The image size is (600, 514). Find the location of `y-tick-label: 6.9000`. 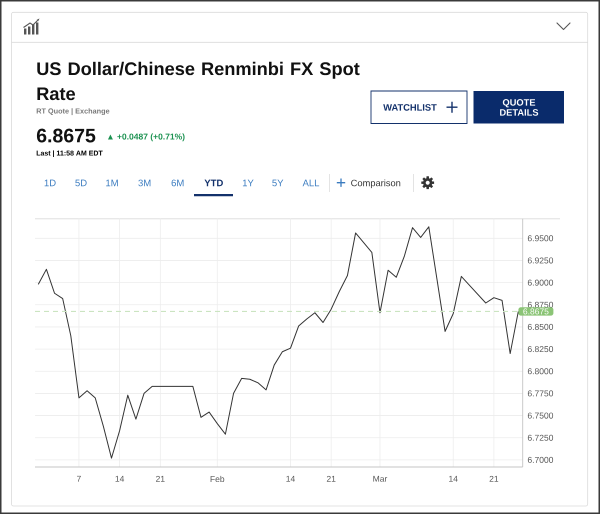

y-tick-label: 6.9000 is located at coordinates (541, 283).